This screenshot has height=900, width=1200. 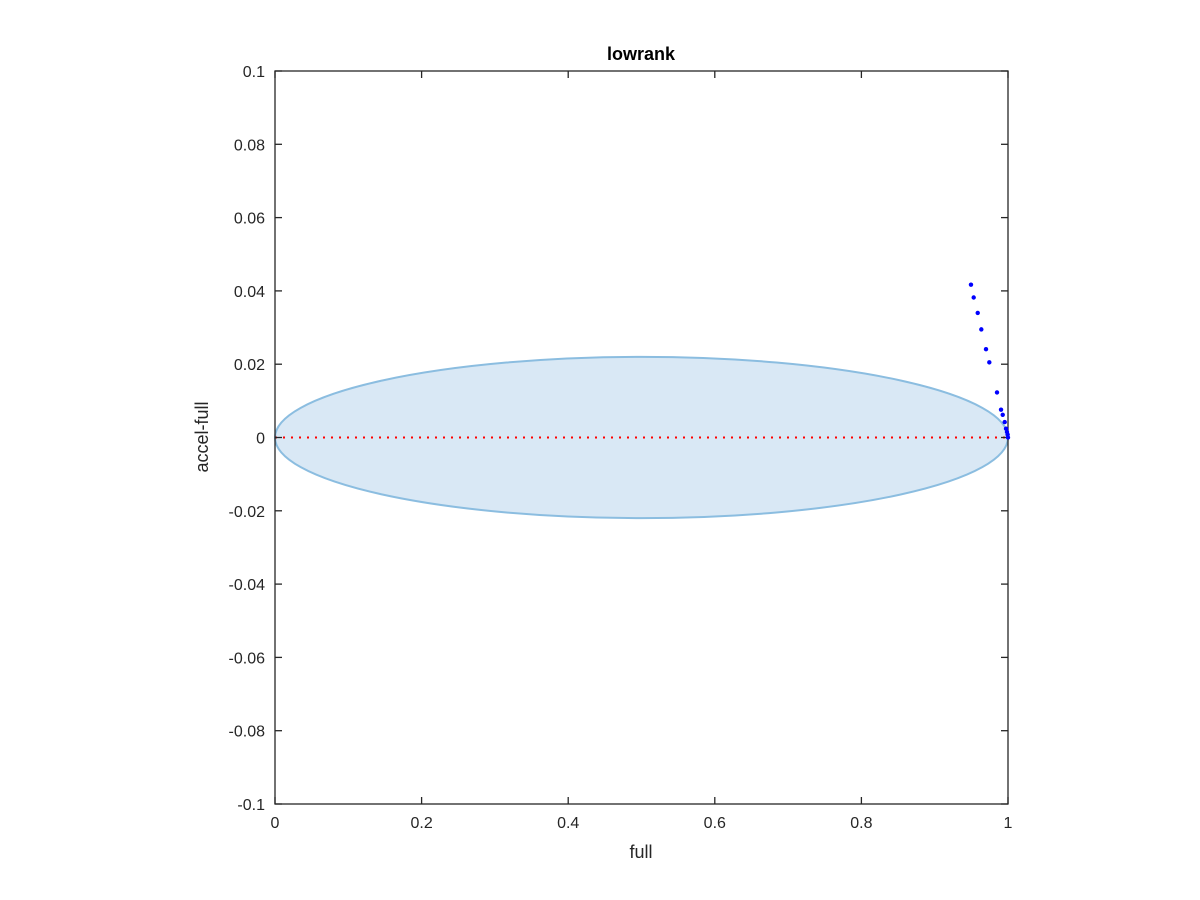 What do you see at coordinates (641, 437) in the screenshot?
I see `ellipse-region` at bounding box center [641, 437].